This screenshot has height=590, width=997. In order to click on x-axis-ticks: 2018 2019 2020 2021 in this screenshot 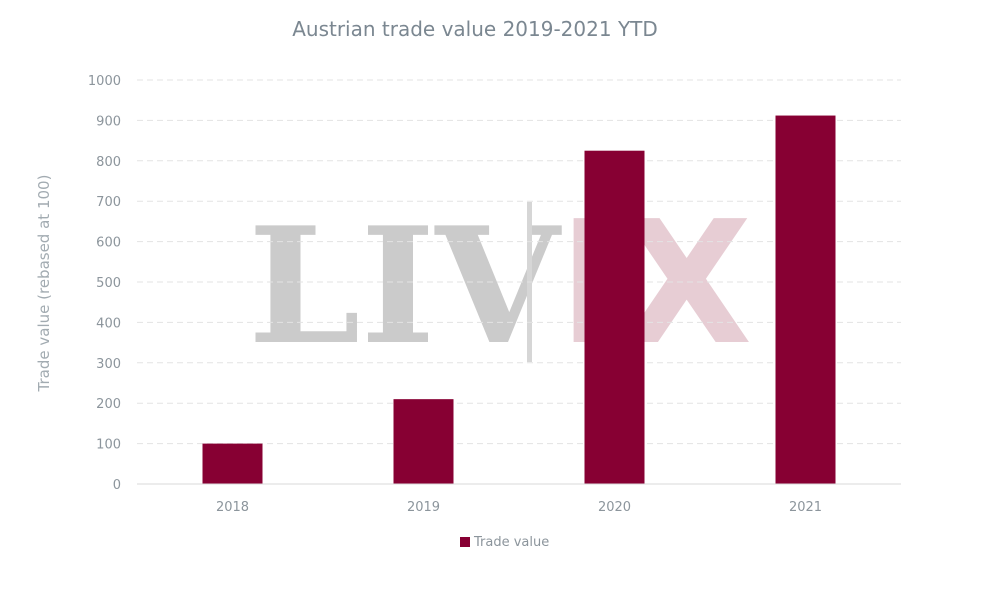, I will do `click(519, 507)`.